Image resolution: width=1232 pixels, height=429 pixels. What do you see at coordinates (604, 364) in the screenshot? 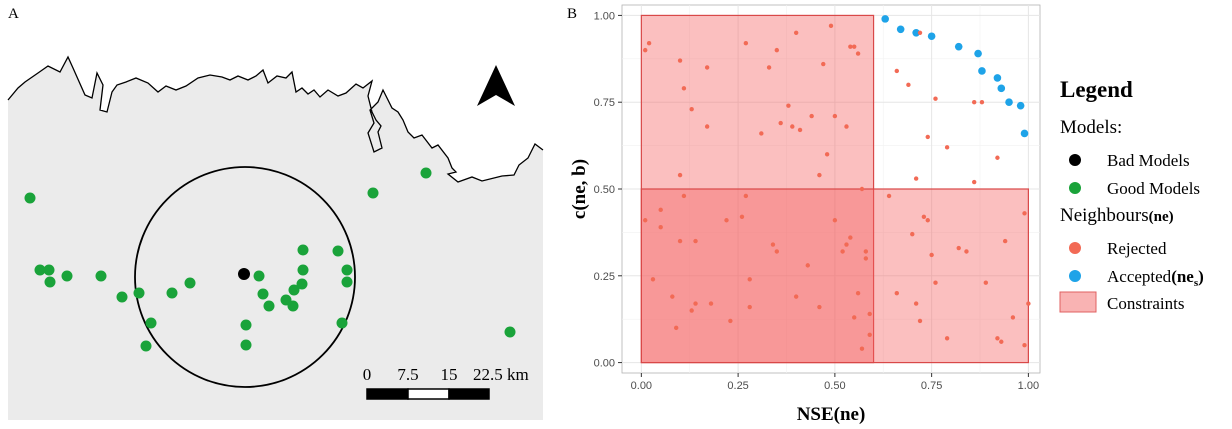
I see `y-tick-label: 0.00` at bounding box center [604, 364].